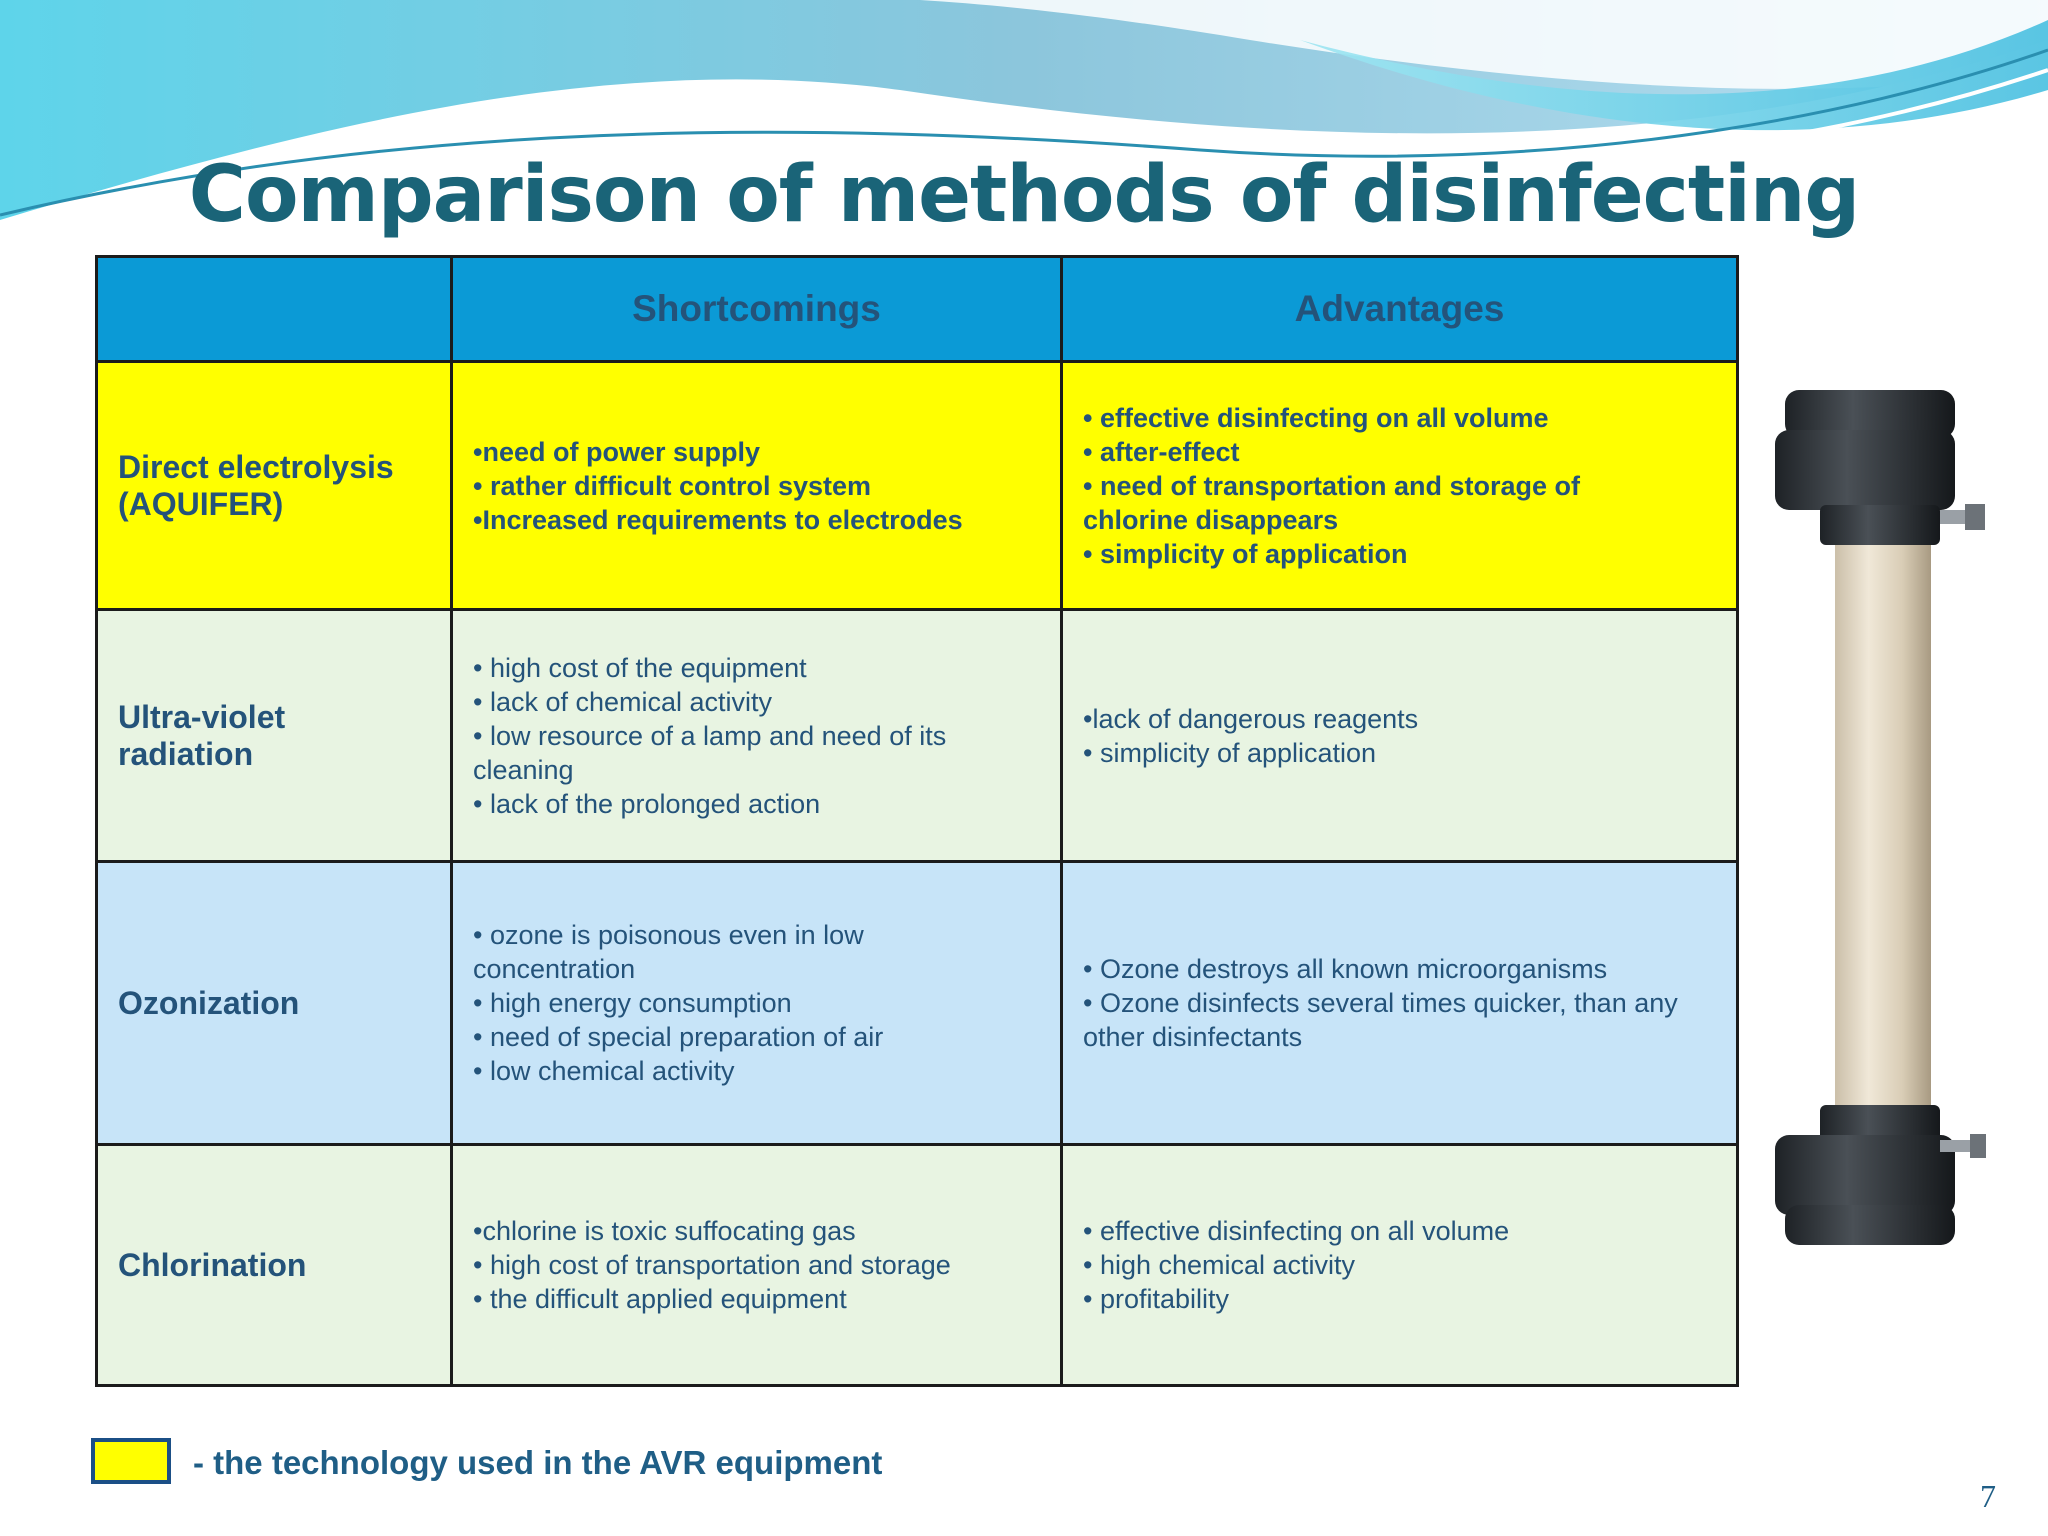 This screenshot has width=2048, height=1536. What do you see at coordinates (131, 1461) in the screenshot?
I see `legend-color-swatch` at bounding box center [131, 1461].